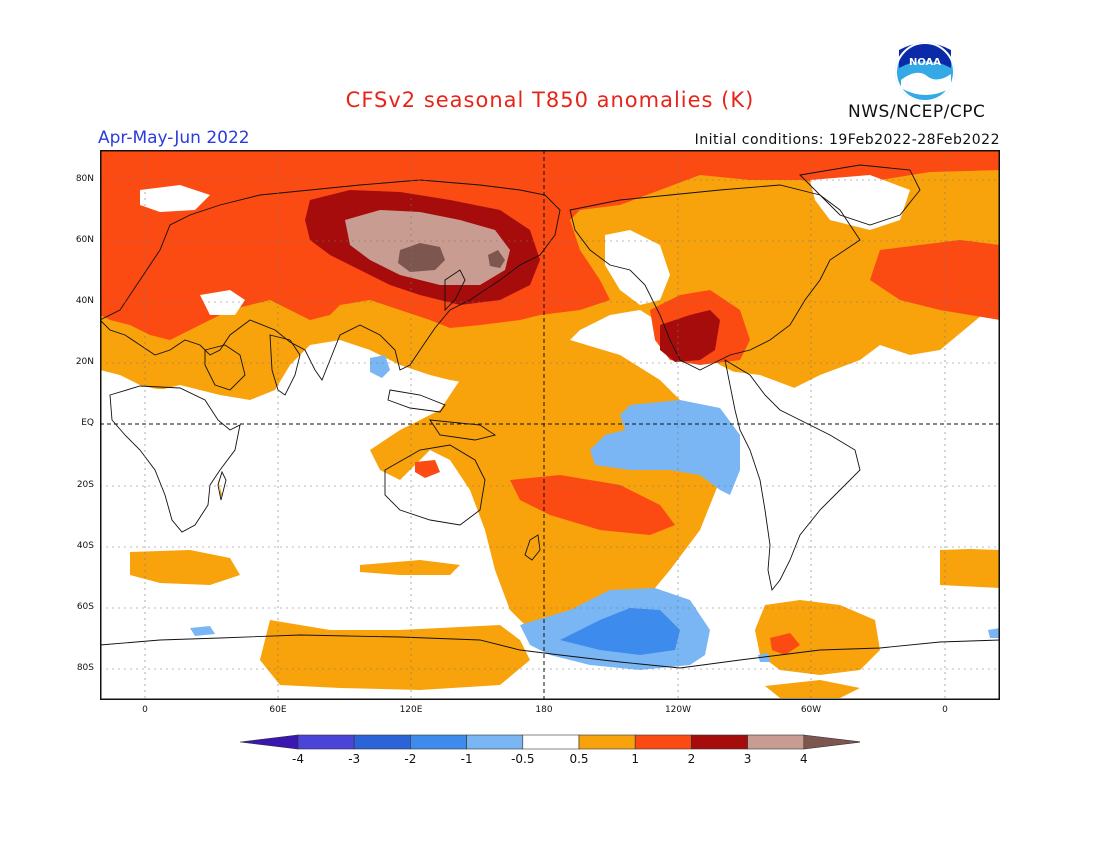 Image resolution: width=1100 pixels, height=850 pixels. What do you see at coordinates (550, 100) in the screenshot?
I see `chart-title: CFSv2 seasonal T850 anomalies (K)` at bounding box center [550, 100].